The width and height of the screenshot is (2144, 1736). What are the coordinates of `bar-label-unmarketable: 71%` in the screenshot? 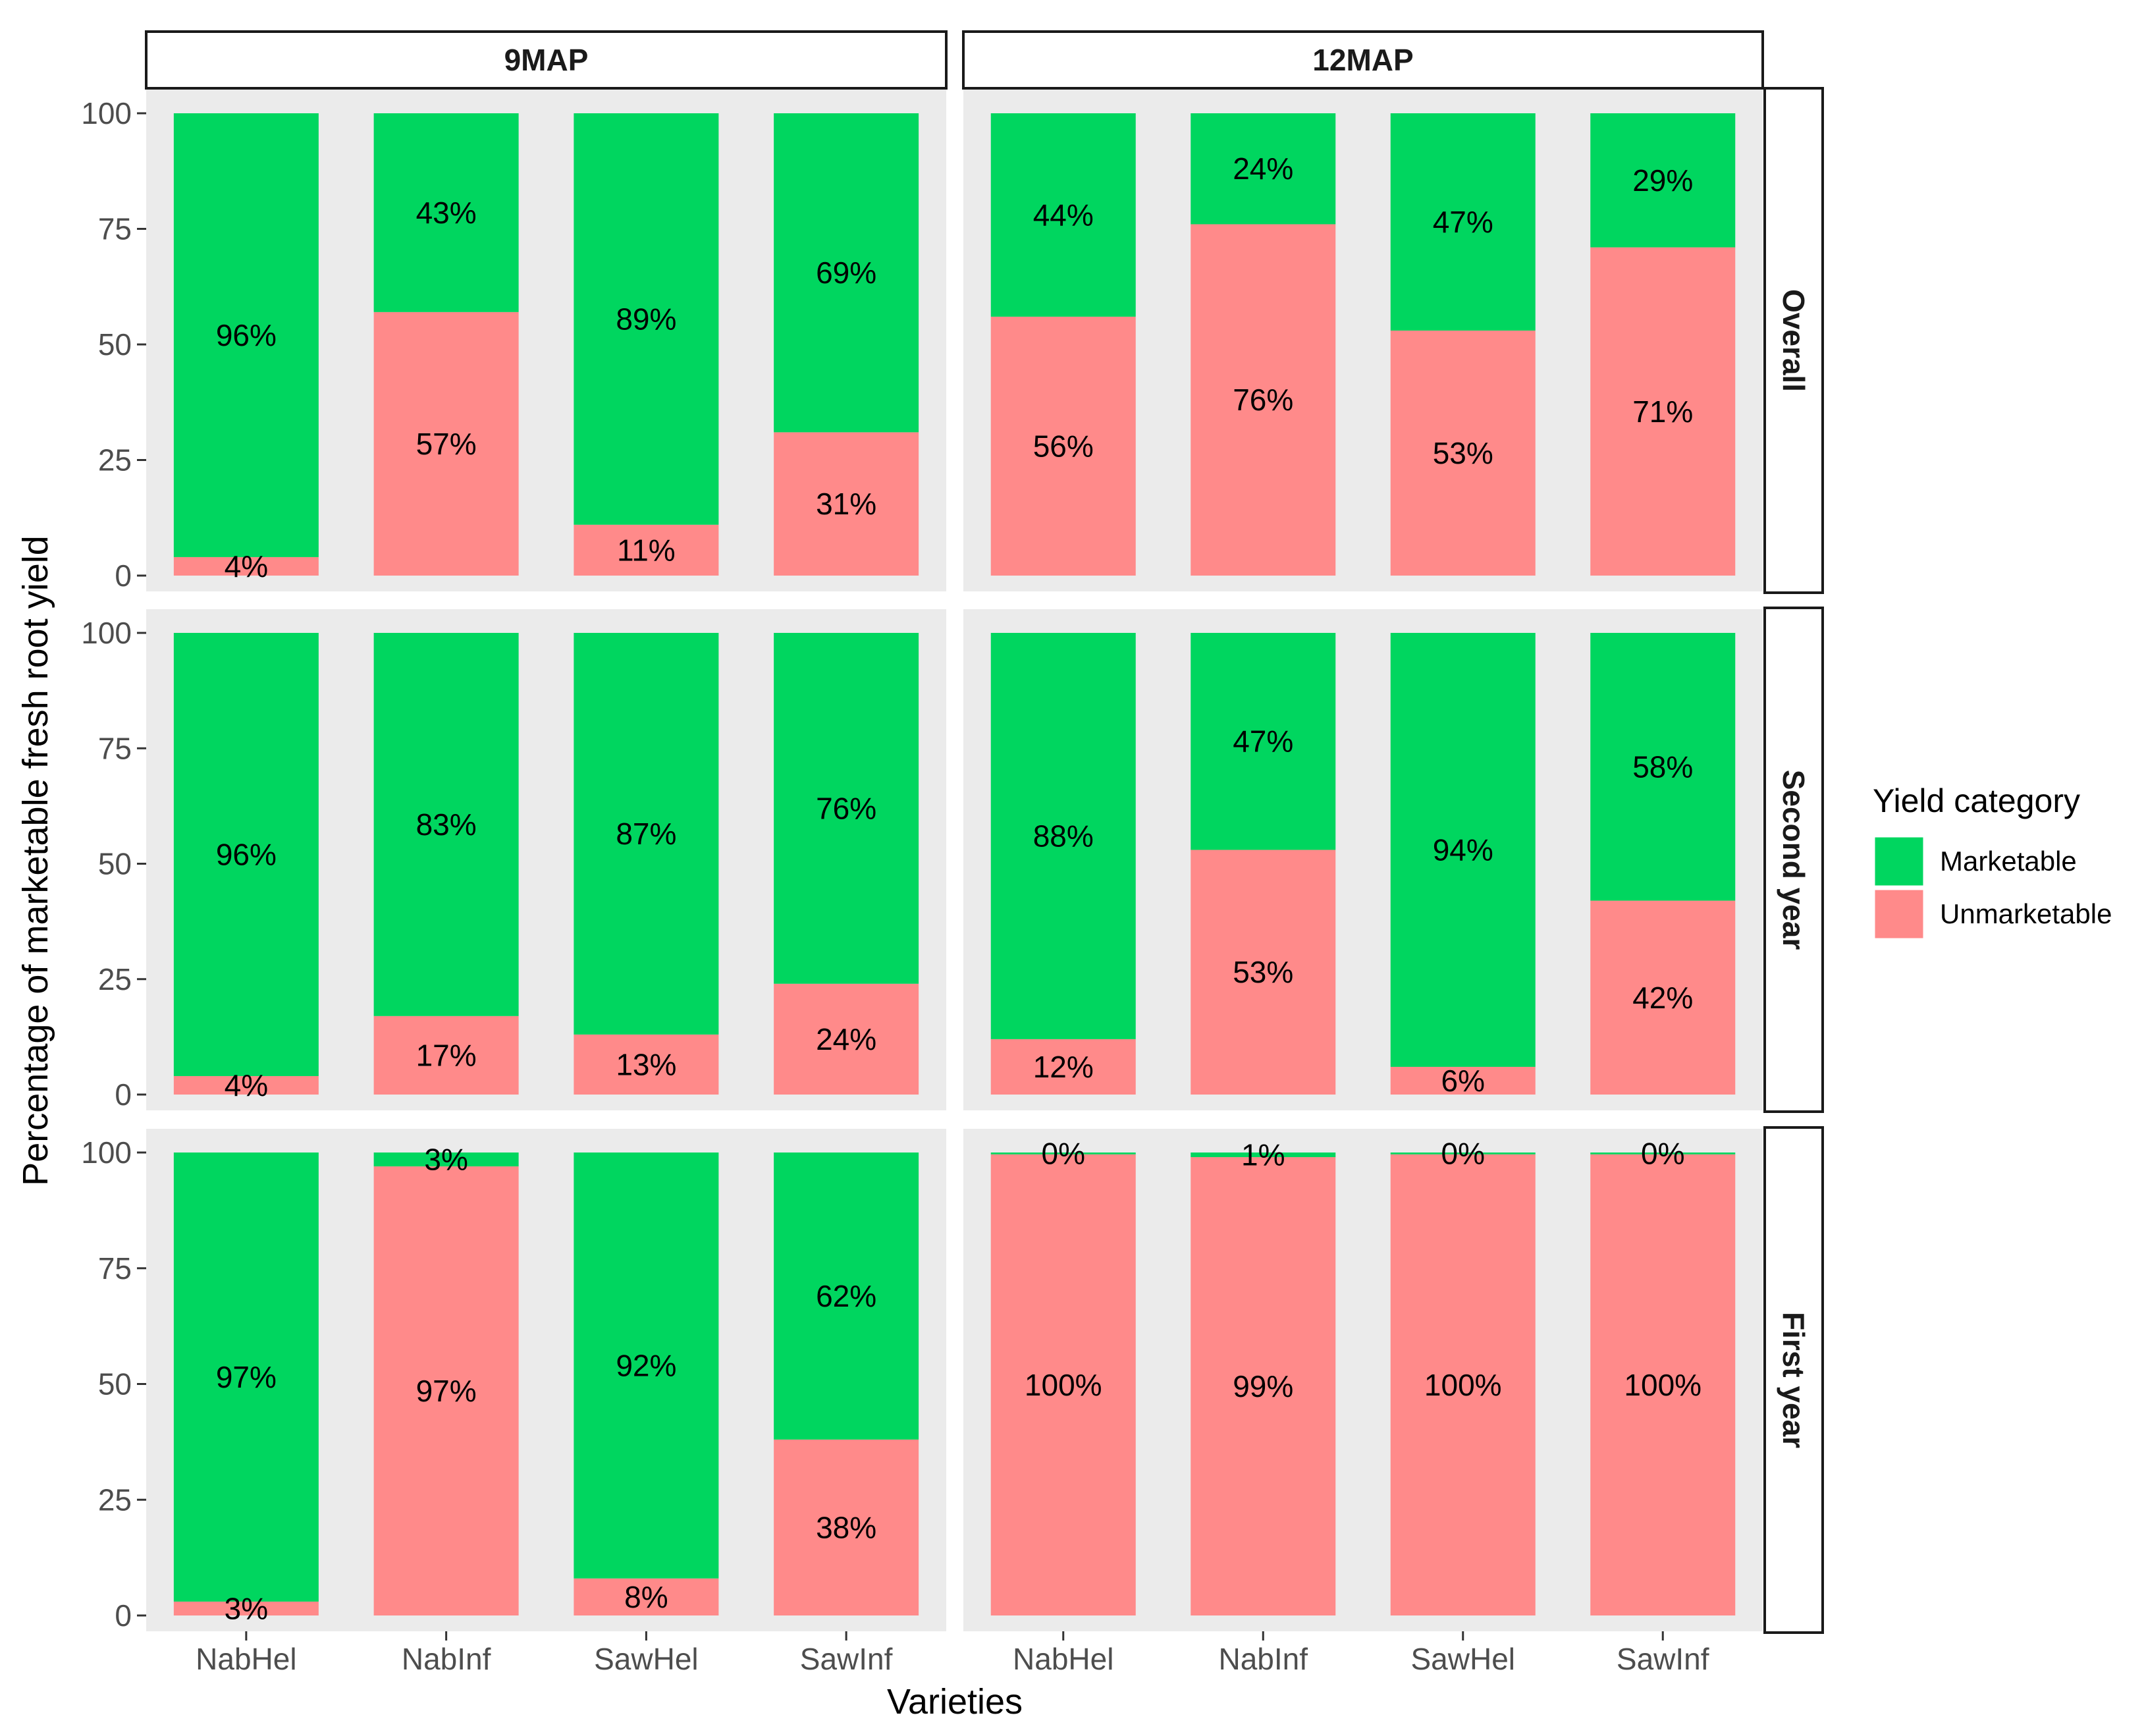 It's located at (1662, 411).